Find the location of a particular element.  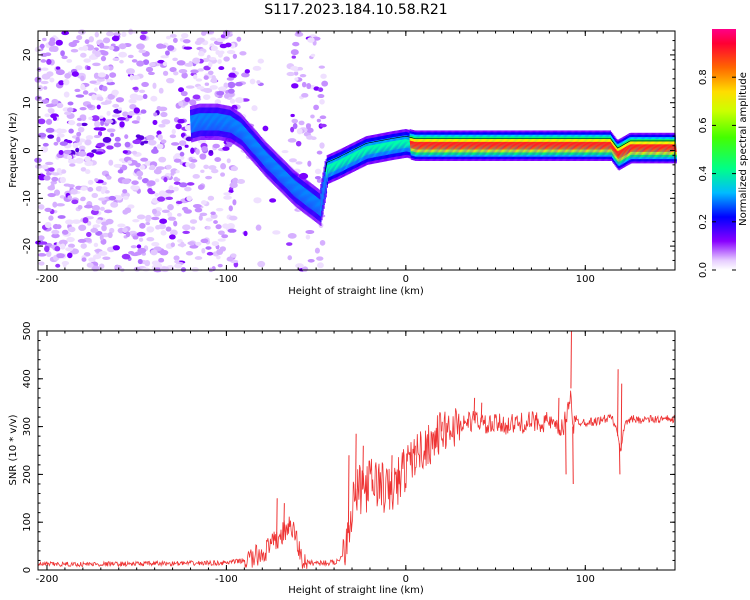

colorbar-ticks: 0.0 0.2 0.4 0.6 0.8 is located at coordinates (717, 173).